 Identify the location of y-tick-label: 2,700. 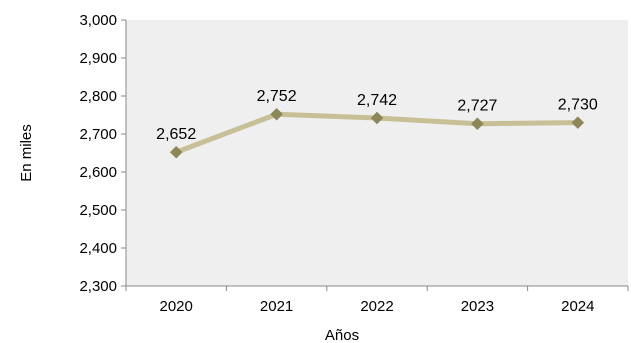
(98, 134).